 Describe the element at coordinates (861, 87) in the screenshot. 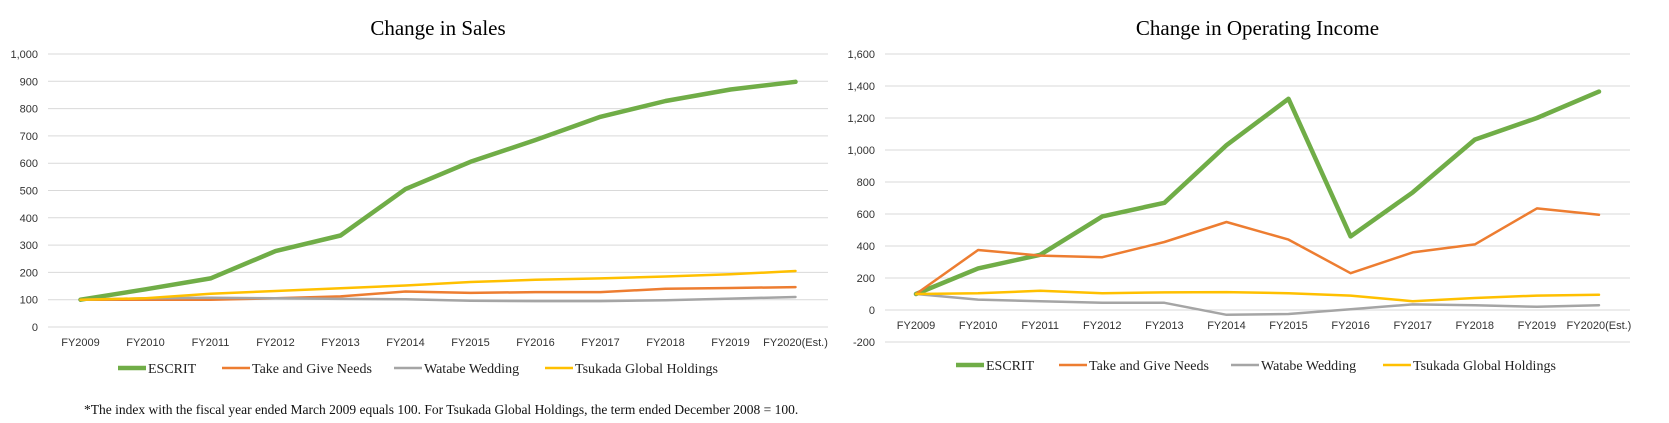

I see `y-tick-label: 1,400` at that location.